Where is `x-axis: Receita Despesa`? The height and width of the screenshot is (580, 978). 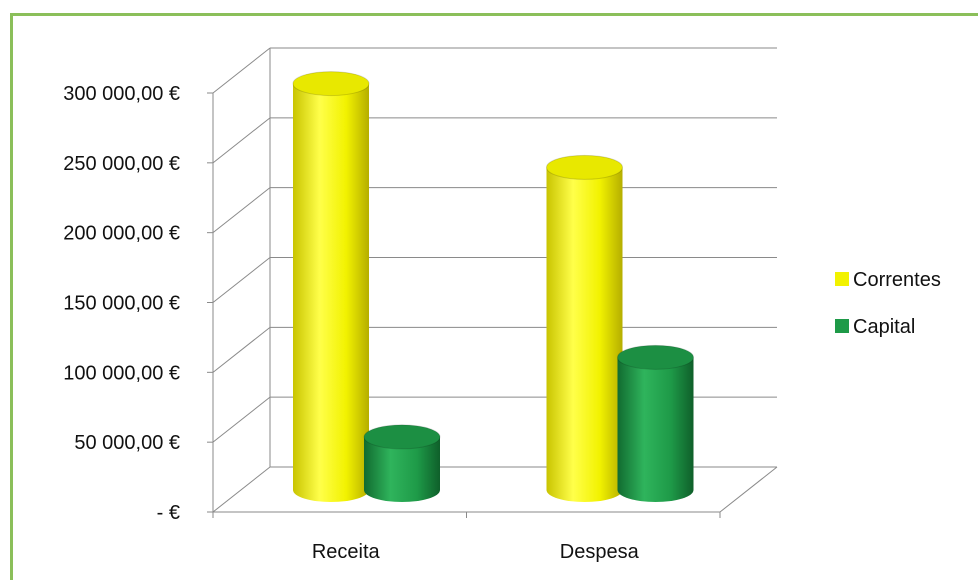
x-axis: Receita Despesa is located at coordinates (476, 552).